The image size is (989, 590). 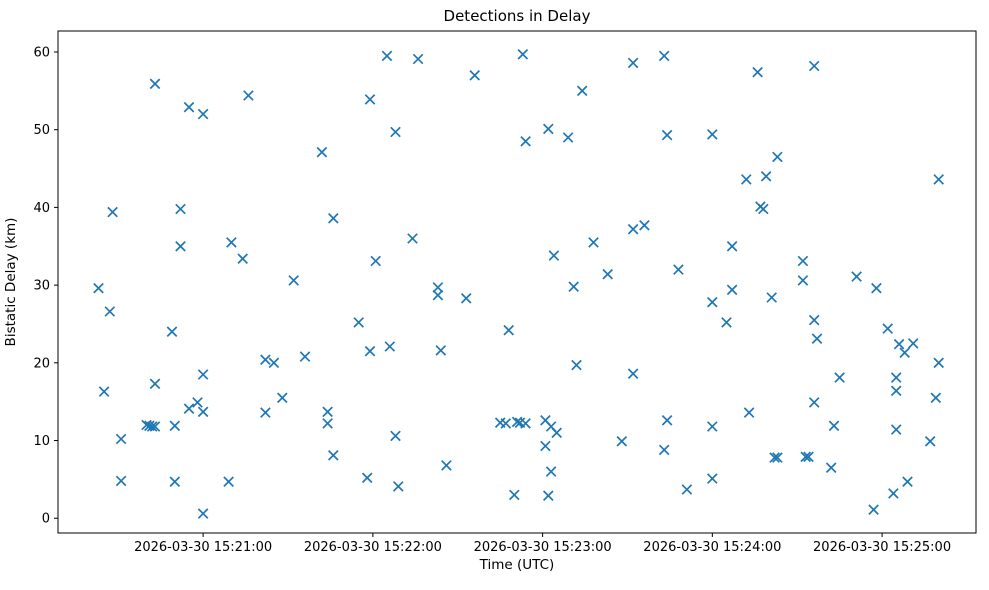 I want to click on x-tick-label: 2026-03-30 15:25:00, so click(x=882, y=547).